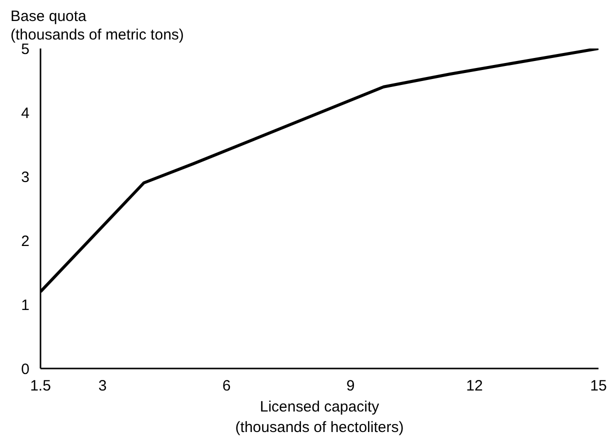  I want to click on y-tick-label: 0, so click(25, 369).